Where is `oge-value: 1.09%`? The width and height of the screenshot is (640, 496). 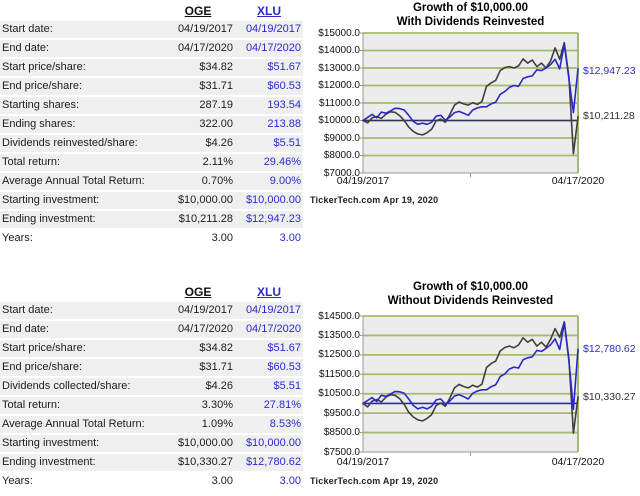 oge-value: 1.09% is located at coordinates (198, 424).